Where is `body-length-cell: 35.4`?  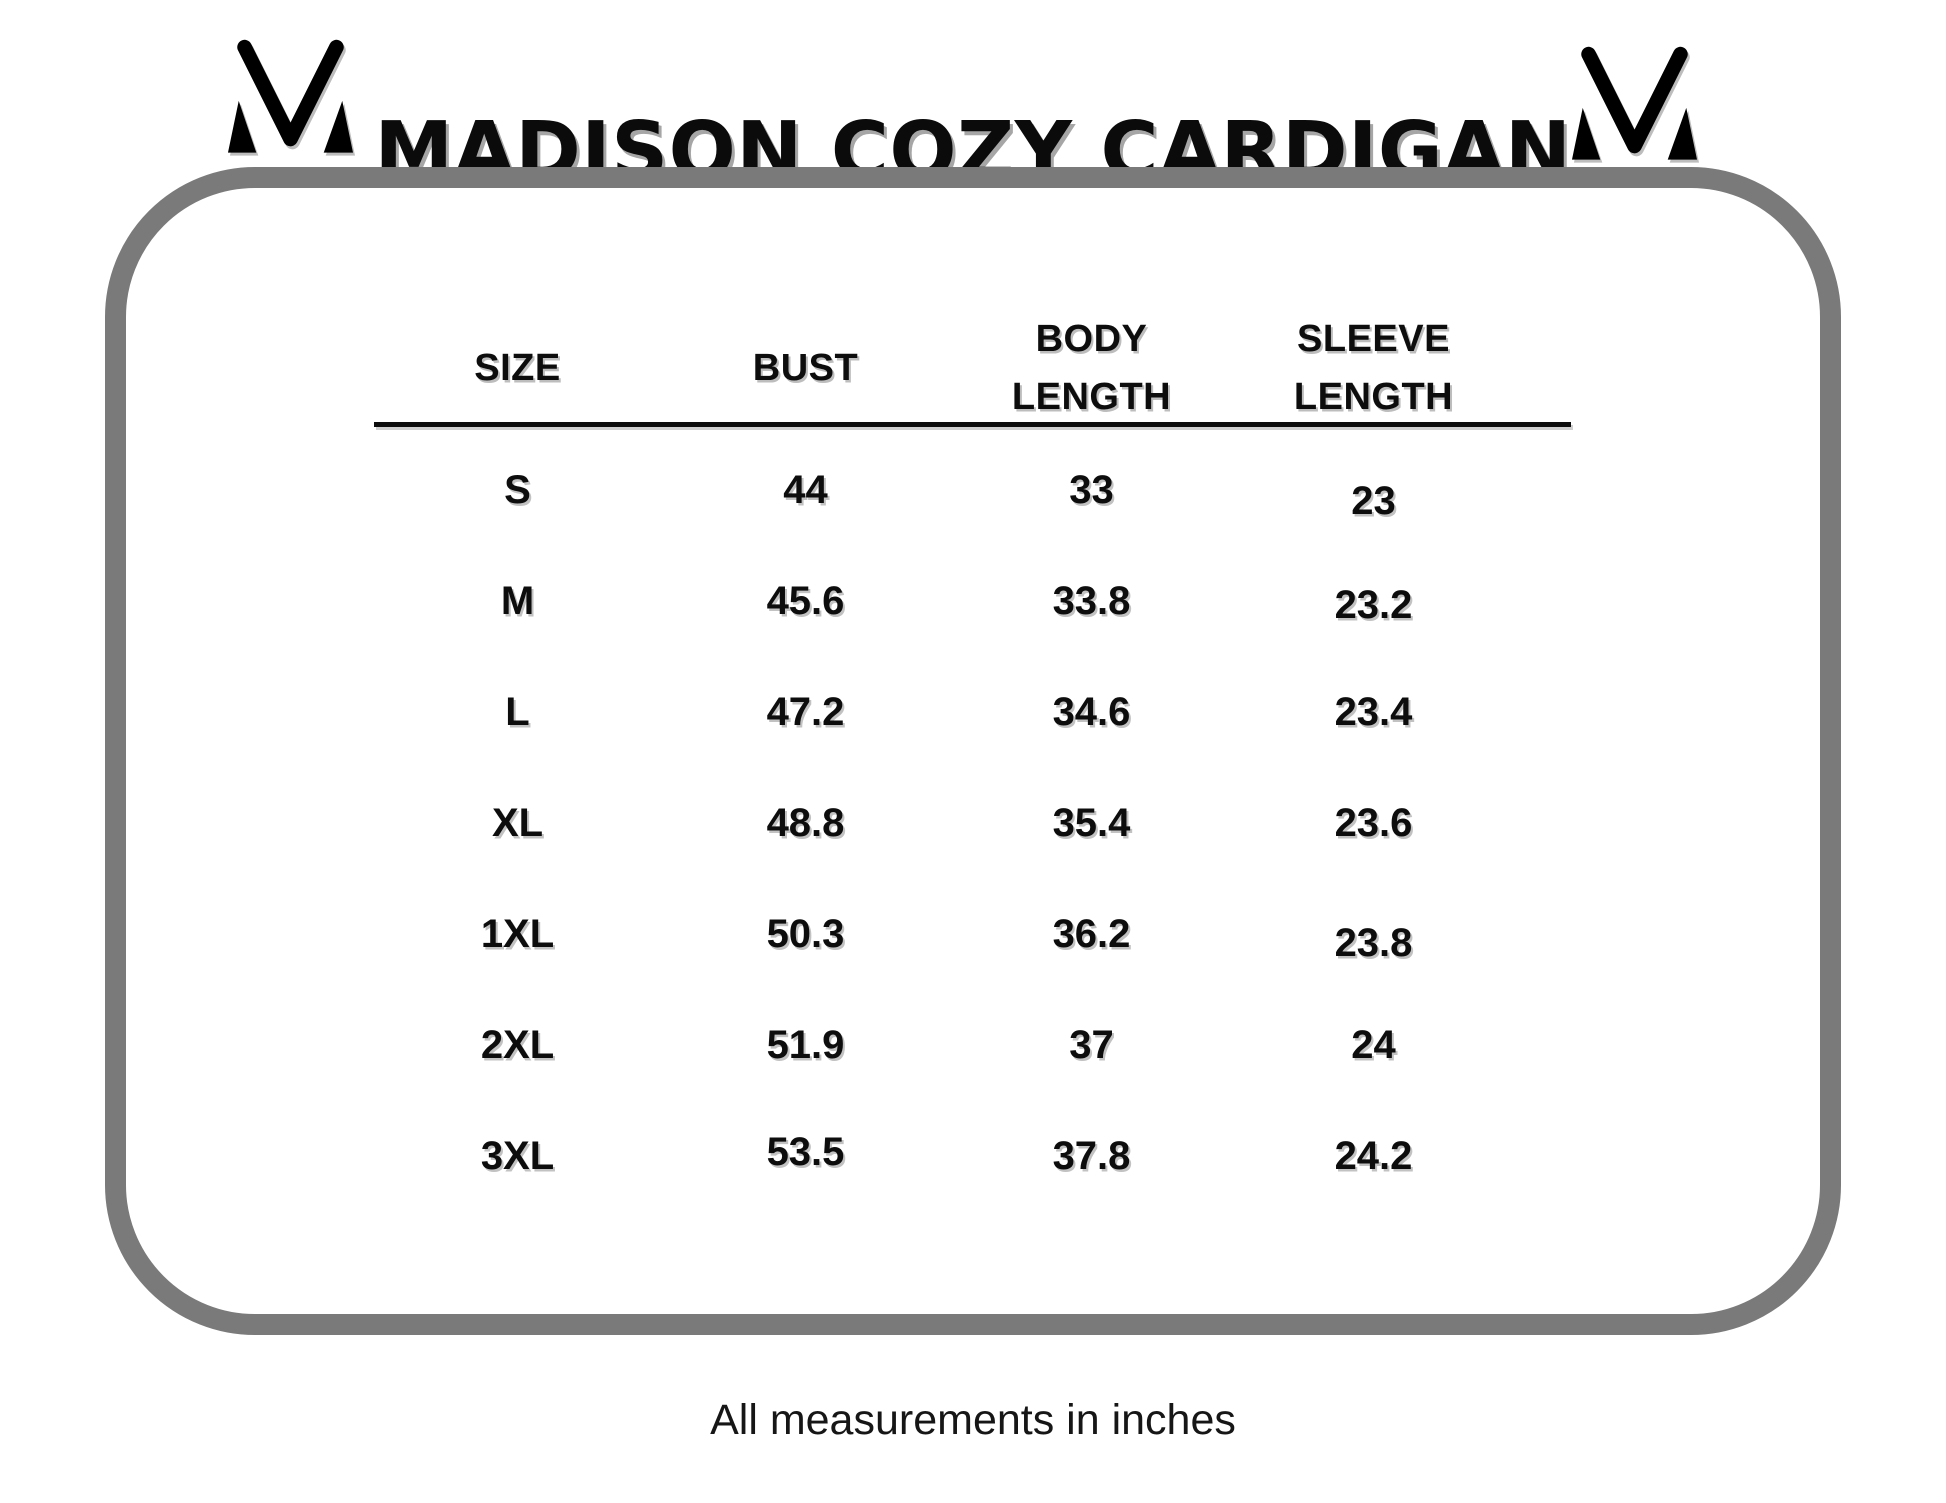
body-length-cell: 35.4 is located at coordinates (1091, 823).